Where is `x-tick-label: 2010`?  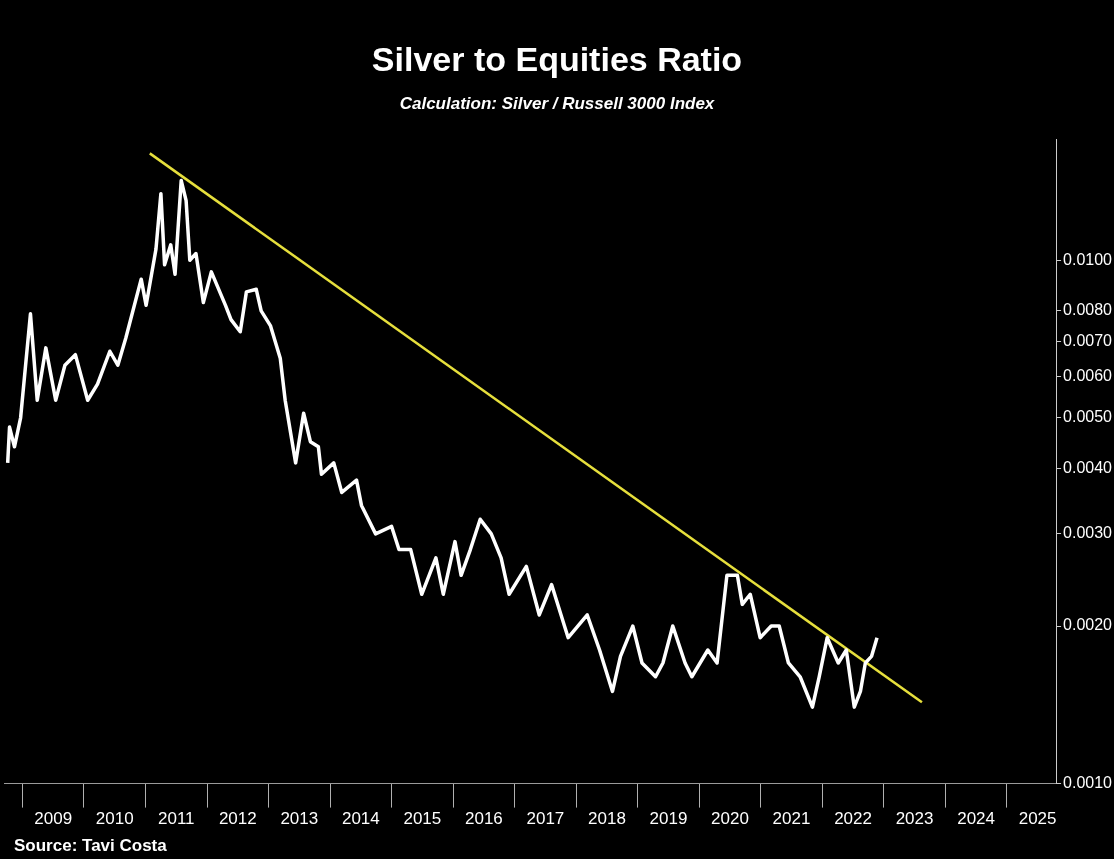
x-tick-label: 2010 is located at coordinates (114, 819).